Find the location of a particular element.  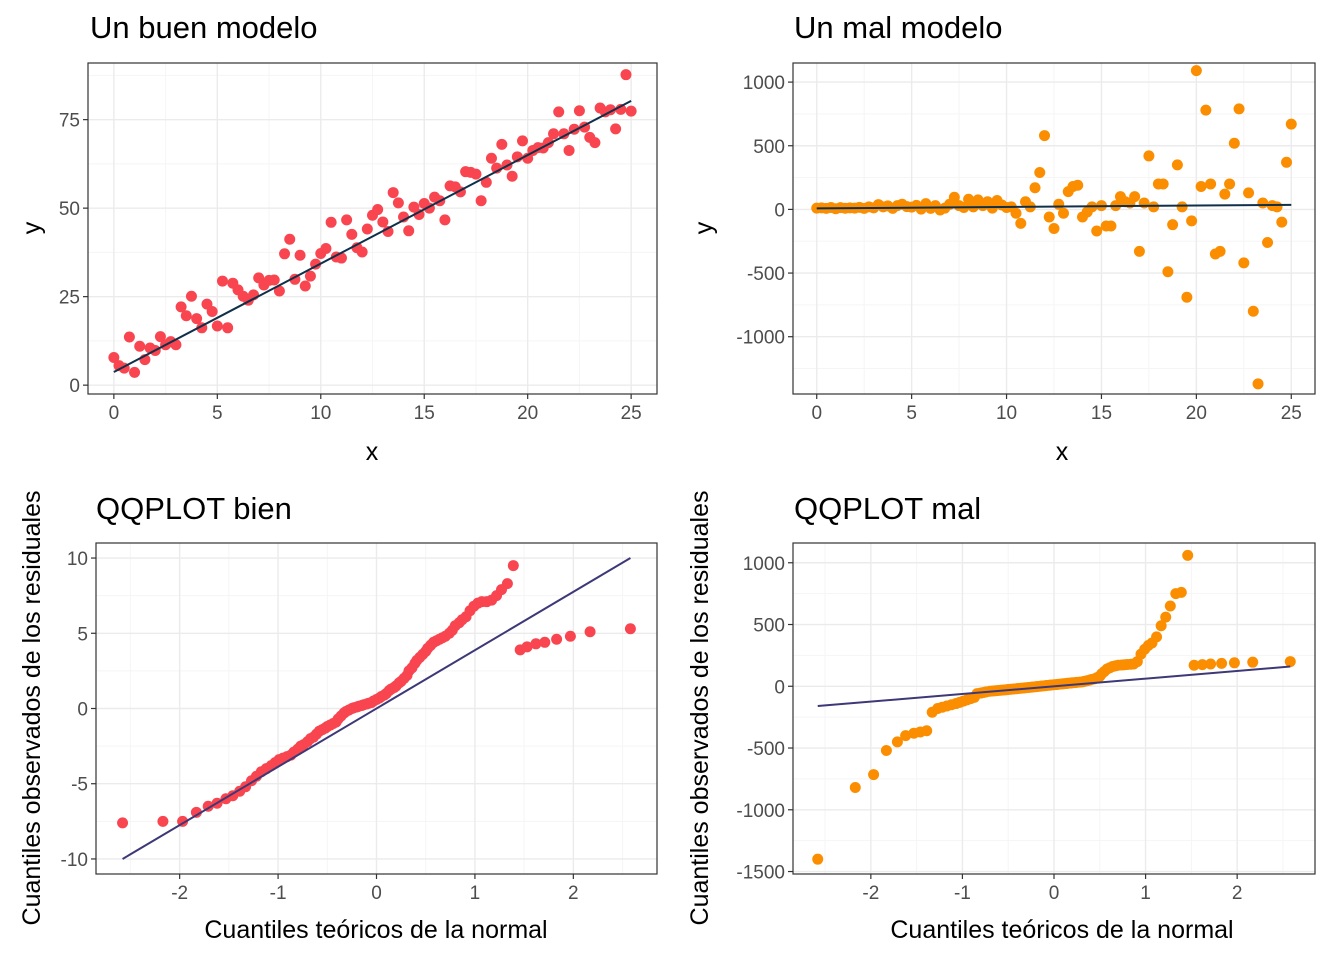

y-tick-label: -10 is located at coordinates (74, 860).